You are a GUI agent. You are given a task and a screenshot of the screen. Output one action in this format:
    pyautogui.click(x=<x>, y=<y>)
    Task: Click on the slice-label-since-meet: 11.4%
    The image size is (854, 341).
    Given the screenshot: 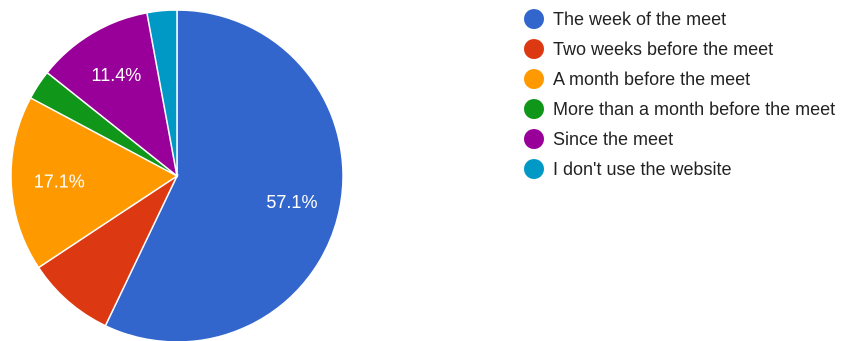 What is the action you would take?
    pyautogui.click(x=117, y=75)
    